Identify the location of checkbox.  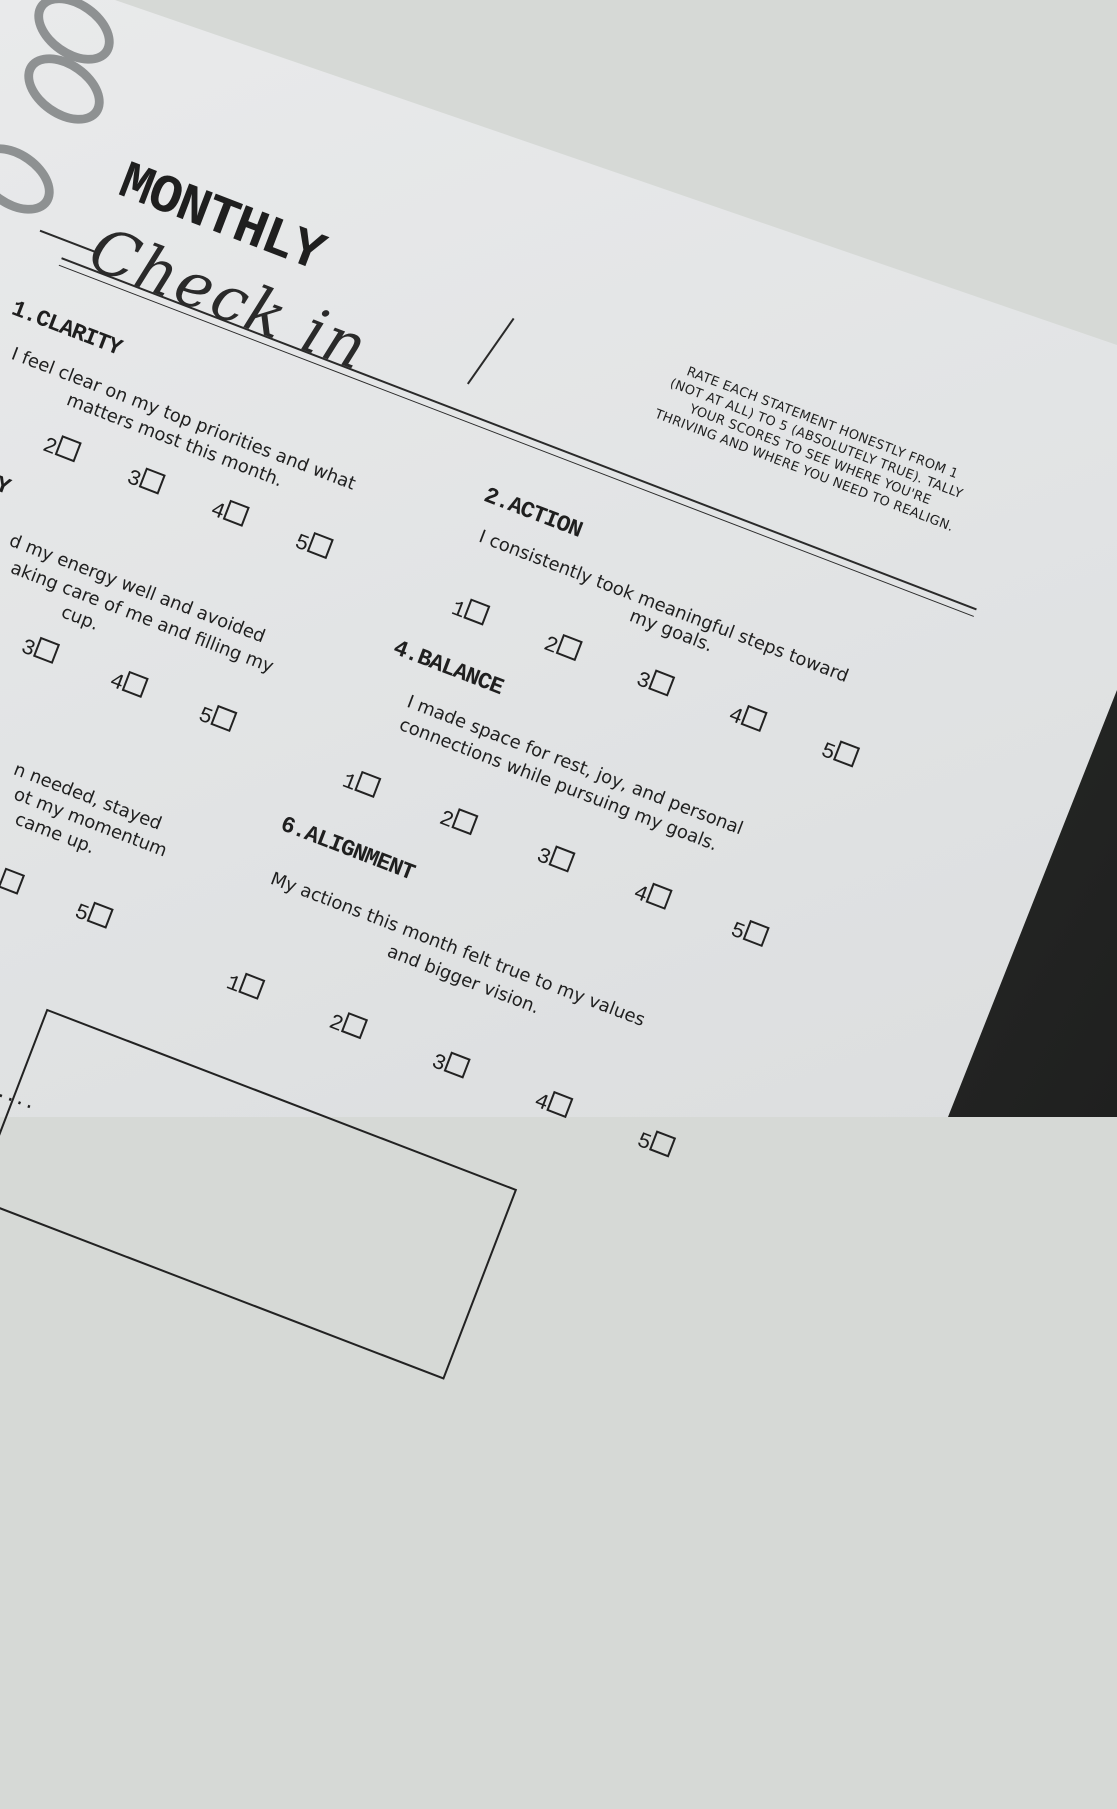
(13, 881).